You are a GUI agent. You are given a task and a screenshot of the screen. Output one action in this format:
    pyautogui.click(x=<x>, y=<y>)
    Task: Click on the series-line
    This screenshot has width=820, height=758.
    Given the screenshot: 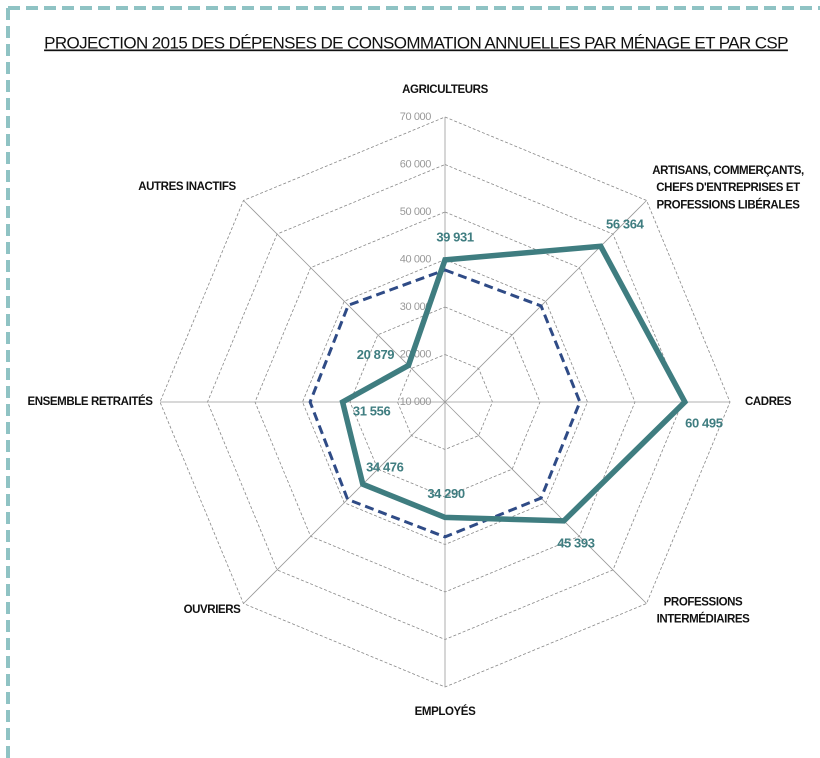 What is the action you would take?
    pyautogui.click(x=445, y=403)
    